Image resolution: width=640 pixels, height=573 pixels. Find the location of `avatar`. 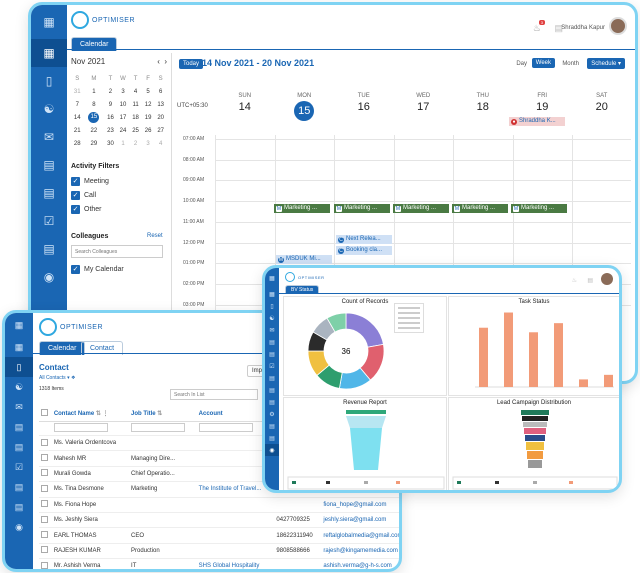

avatar is located at coordinates (607, 279).